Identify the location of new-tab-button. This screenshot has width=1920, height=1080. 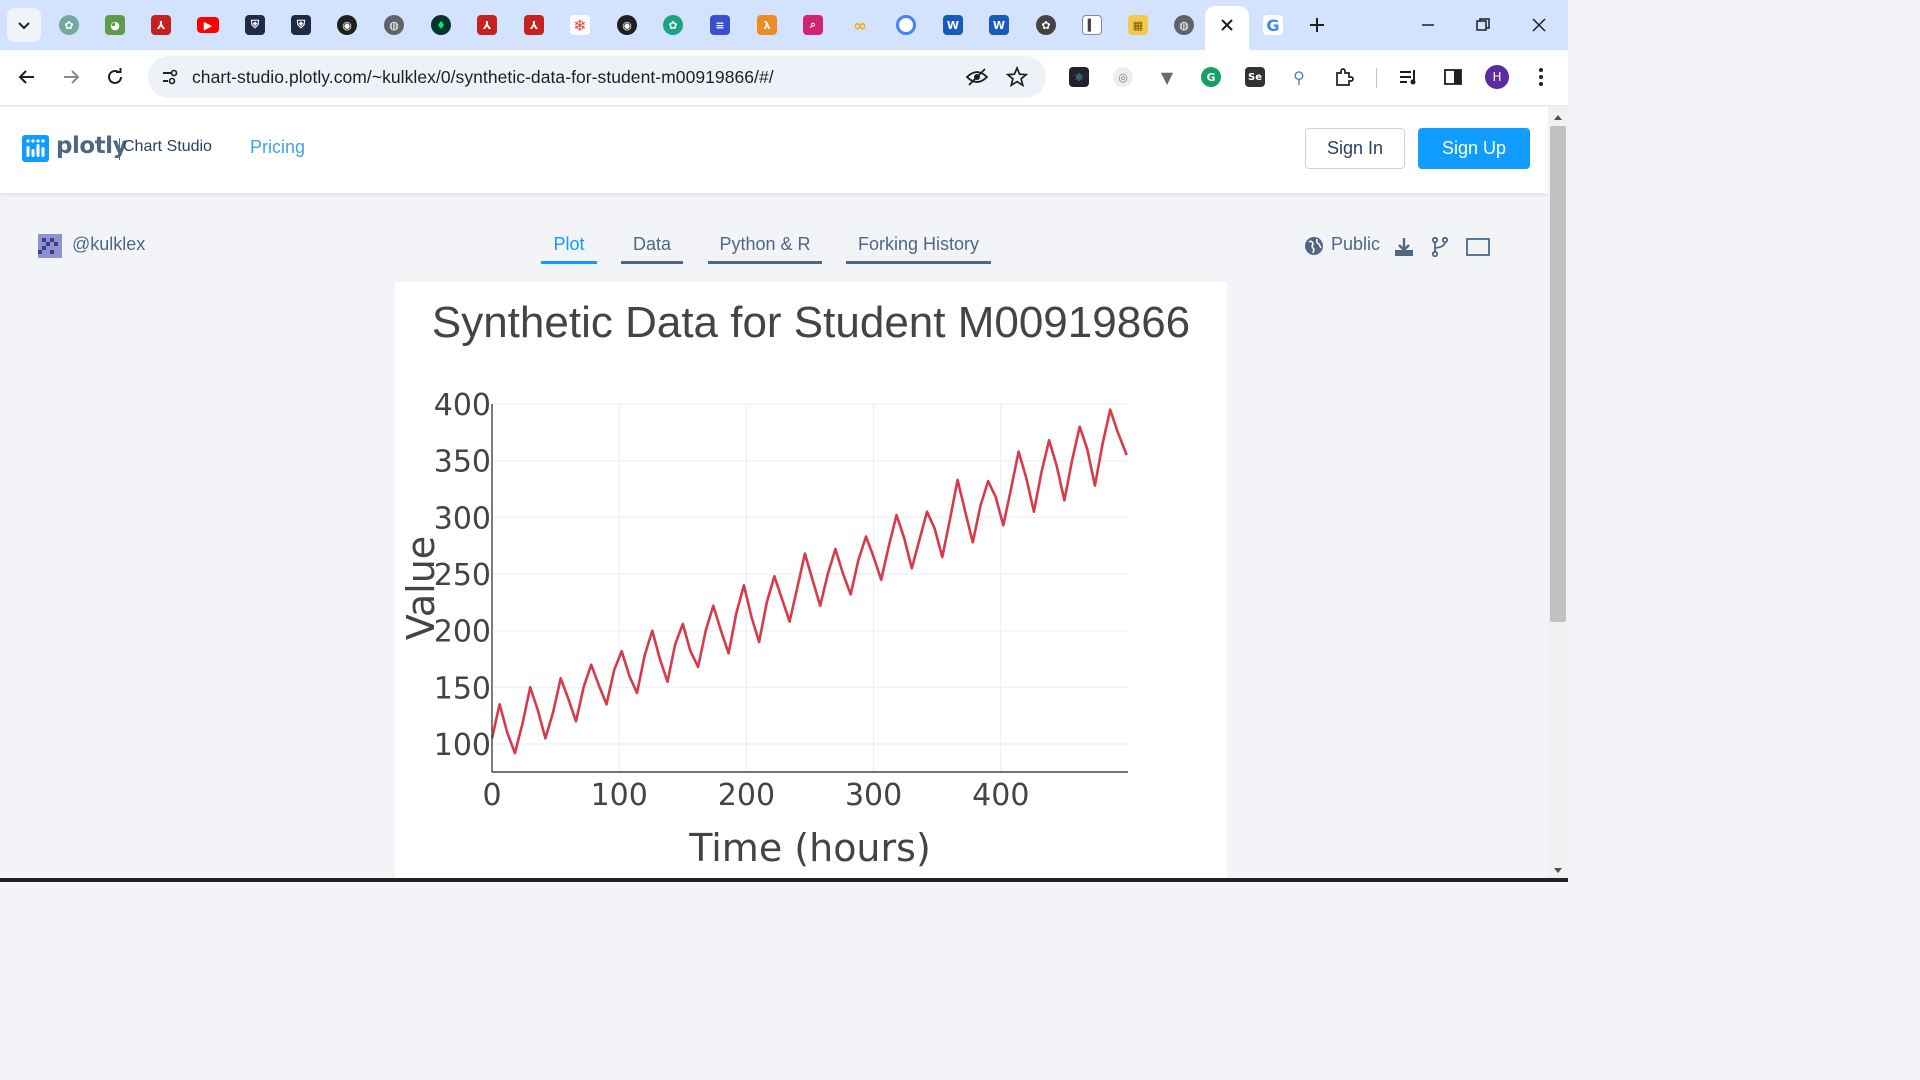
(1317, 25).